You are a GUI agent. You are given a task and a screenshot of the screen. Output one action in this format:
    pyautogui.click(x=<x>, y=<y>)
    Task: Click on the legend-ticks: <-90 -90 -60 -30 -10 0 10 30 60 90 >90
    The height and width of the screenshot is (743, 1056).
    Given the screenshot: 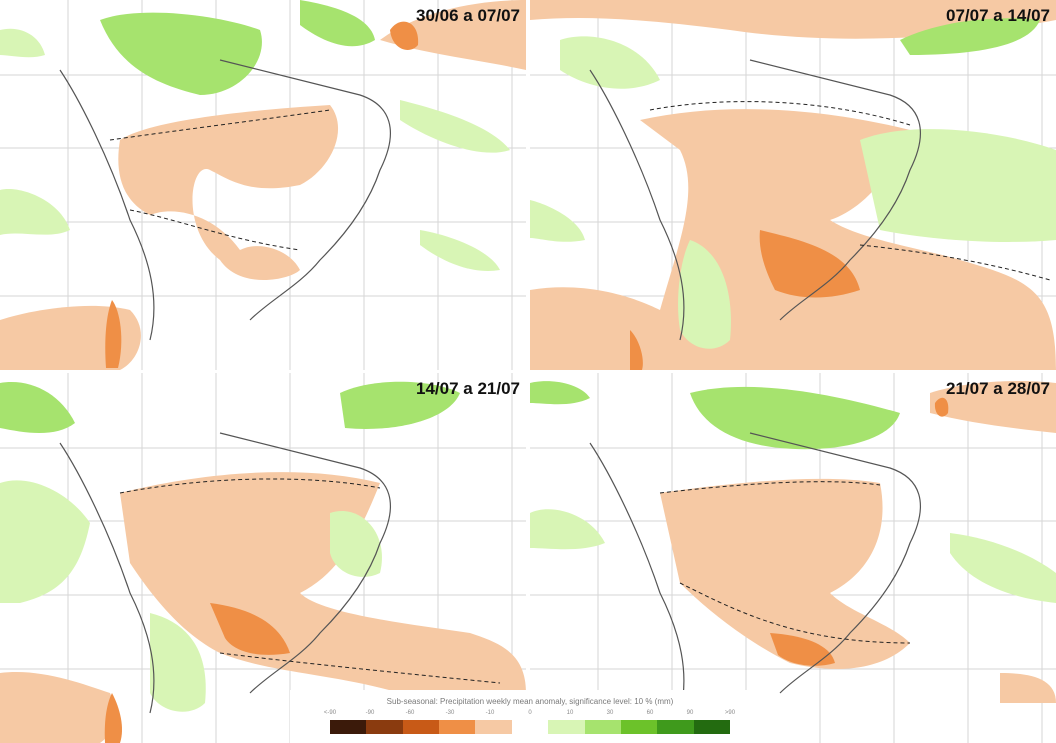 What is the action you would take?
    pyautogui.click(x=529, y=714)
    